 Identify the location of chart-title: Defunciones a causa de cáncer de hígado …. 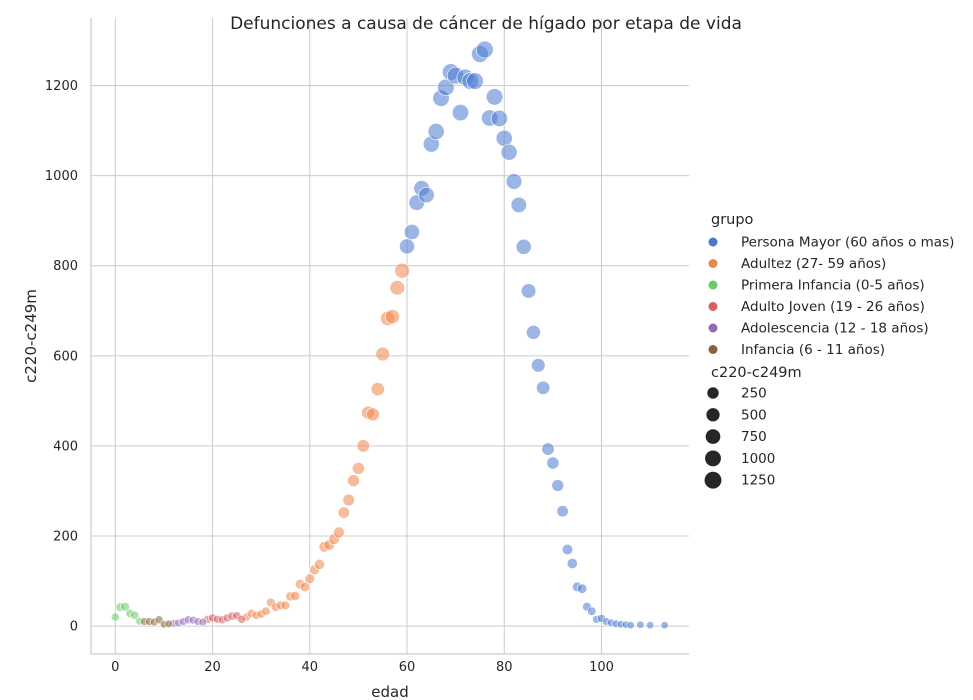
(486, 24).